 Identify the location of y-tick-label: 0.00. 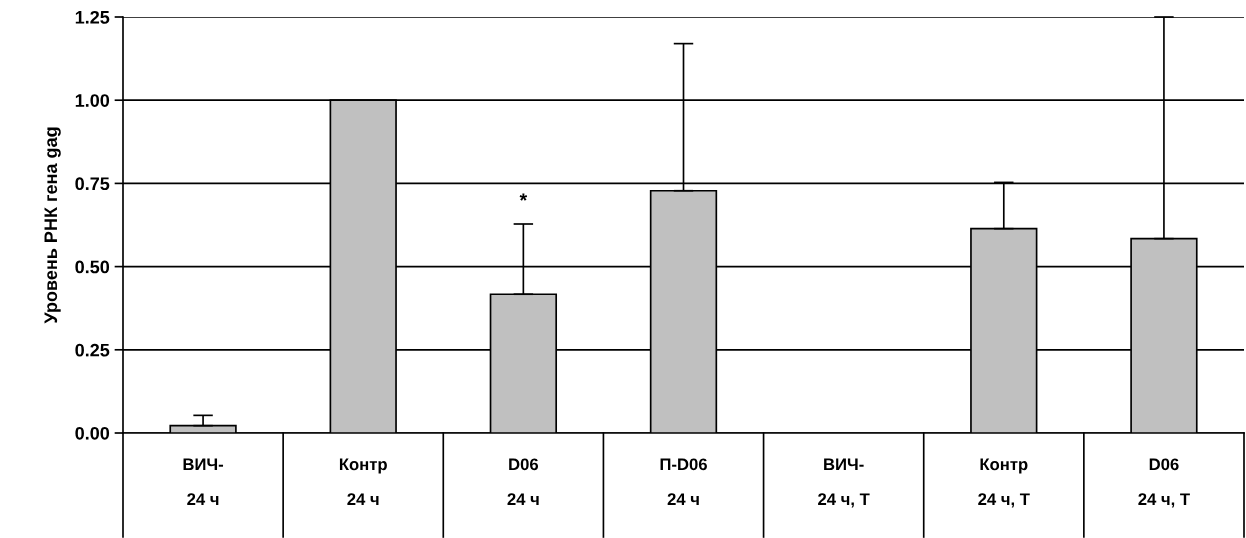
(92, 433).